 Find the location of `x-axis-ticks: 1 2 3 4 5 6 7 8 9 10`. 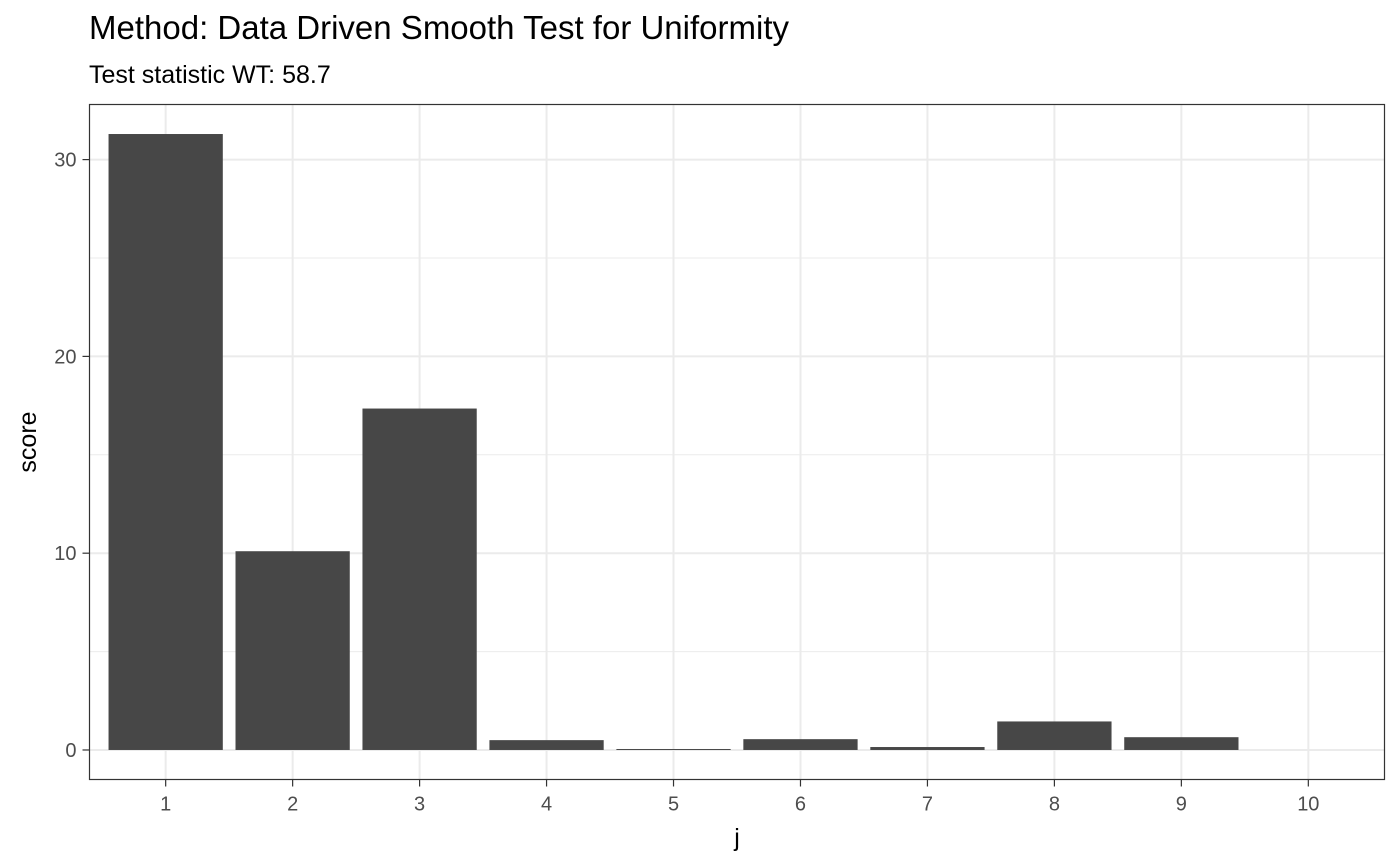

x-axis-ticks: 1 2 3 4 5 6 7 8 9 10 is located at coordinates (739, 797).